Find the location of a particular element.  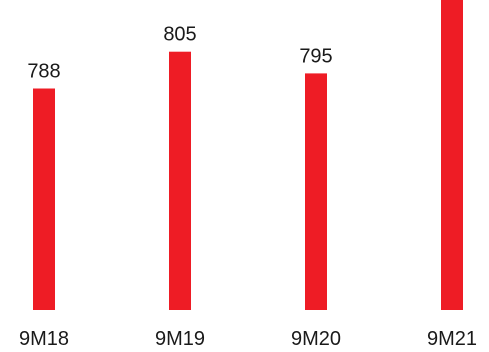

data-labels: 788805795861 is located at coordinates (179, 53).